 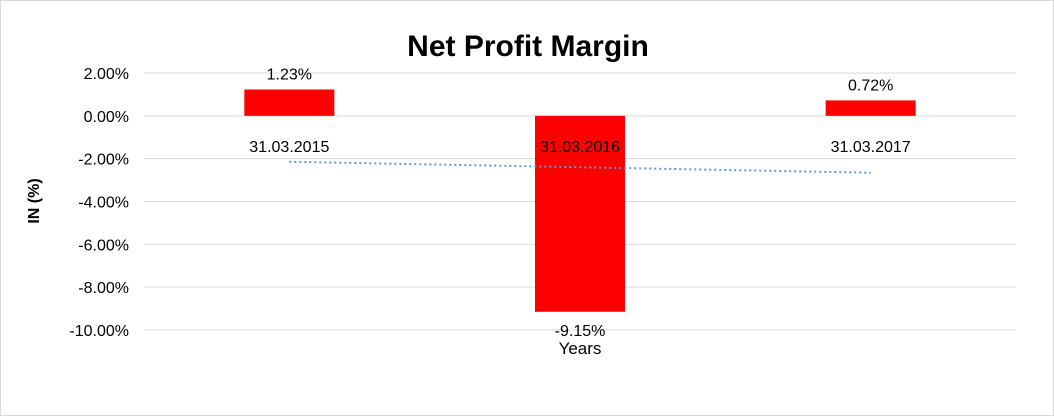 I want to click on x-axis-label: Years, so click(x=580, y=348).